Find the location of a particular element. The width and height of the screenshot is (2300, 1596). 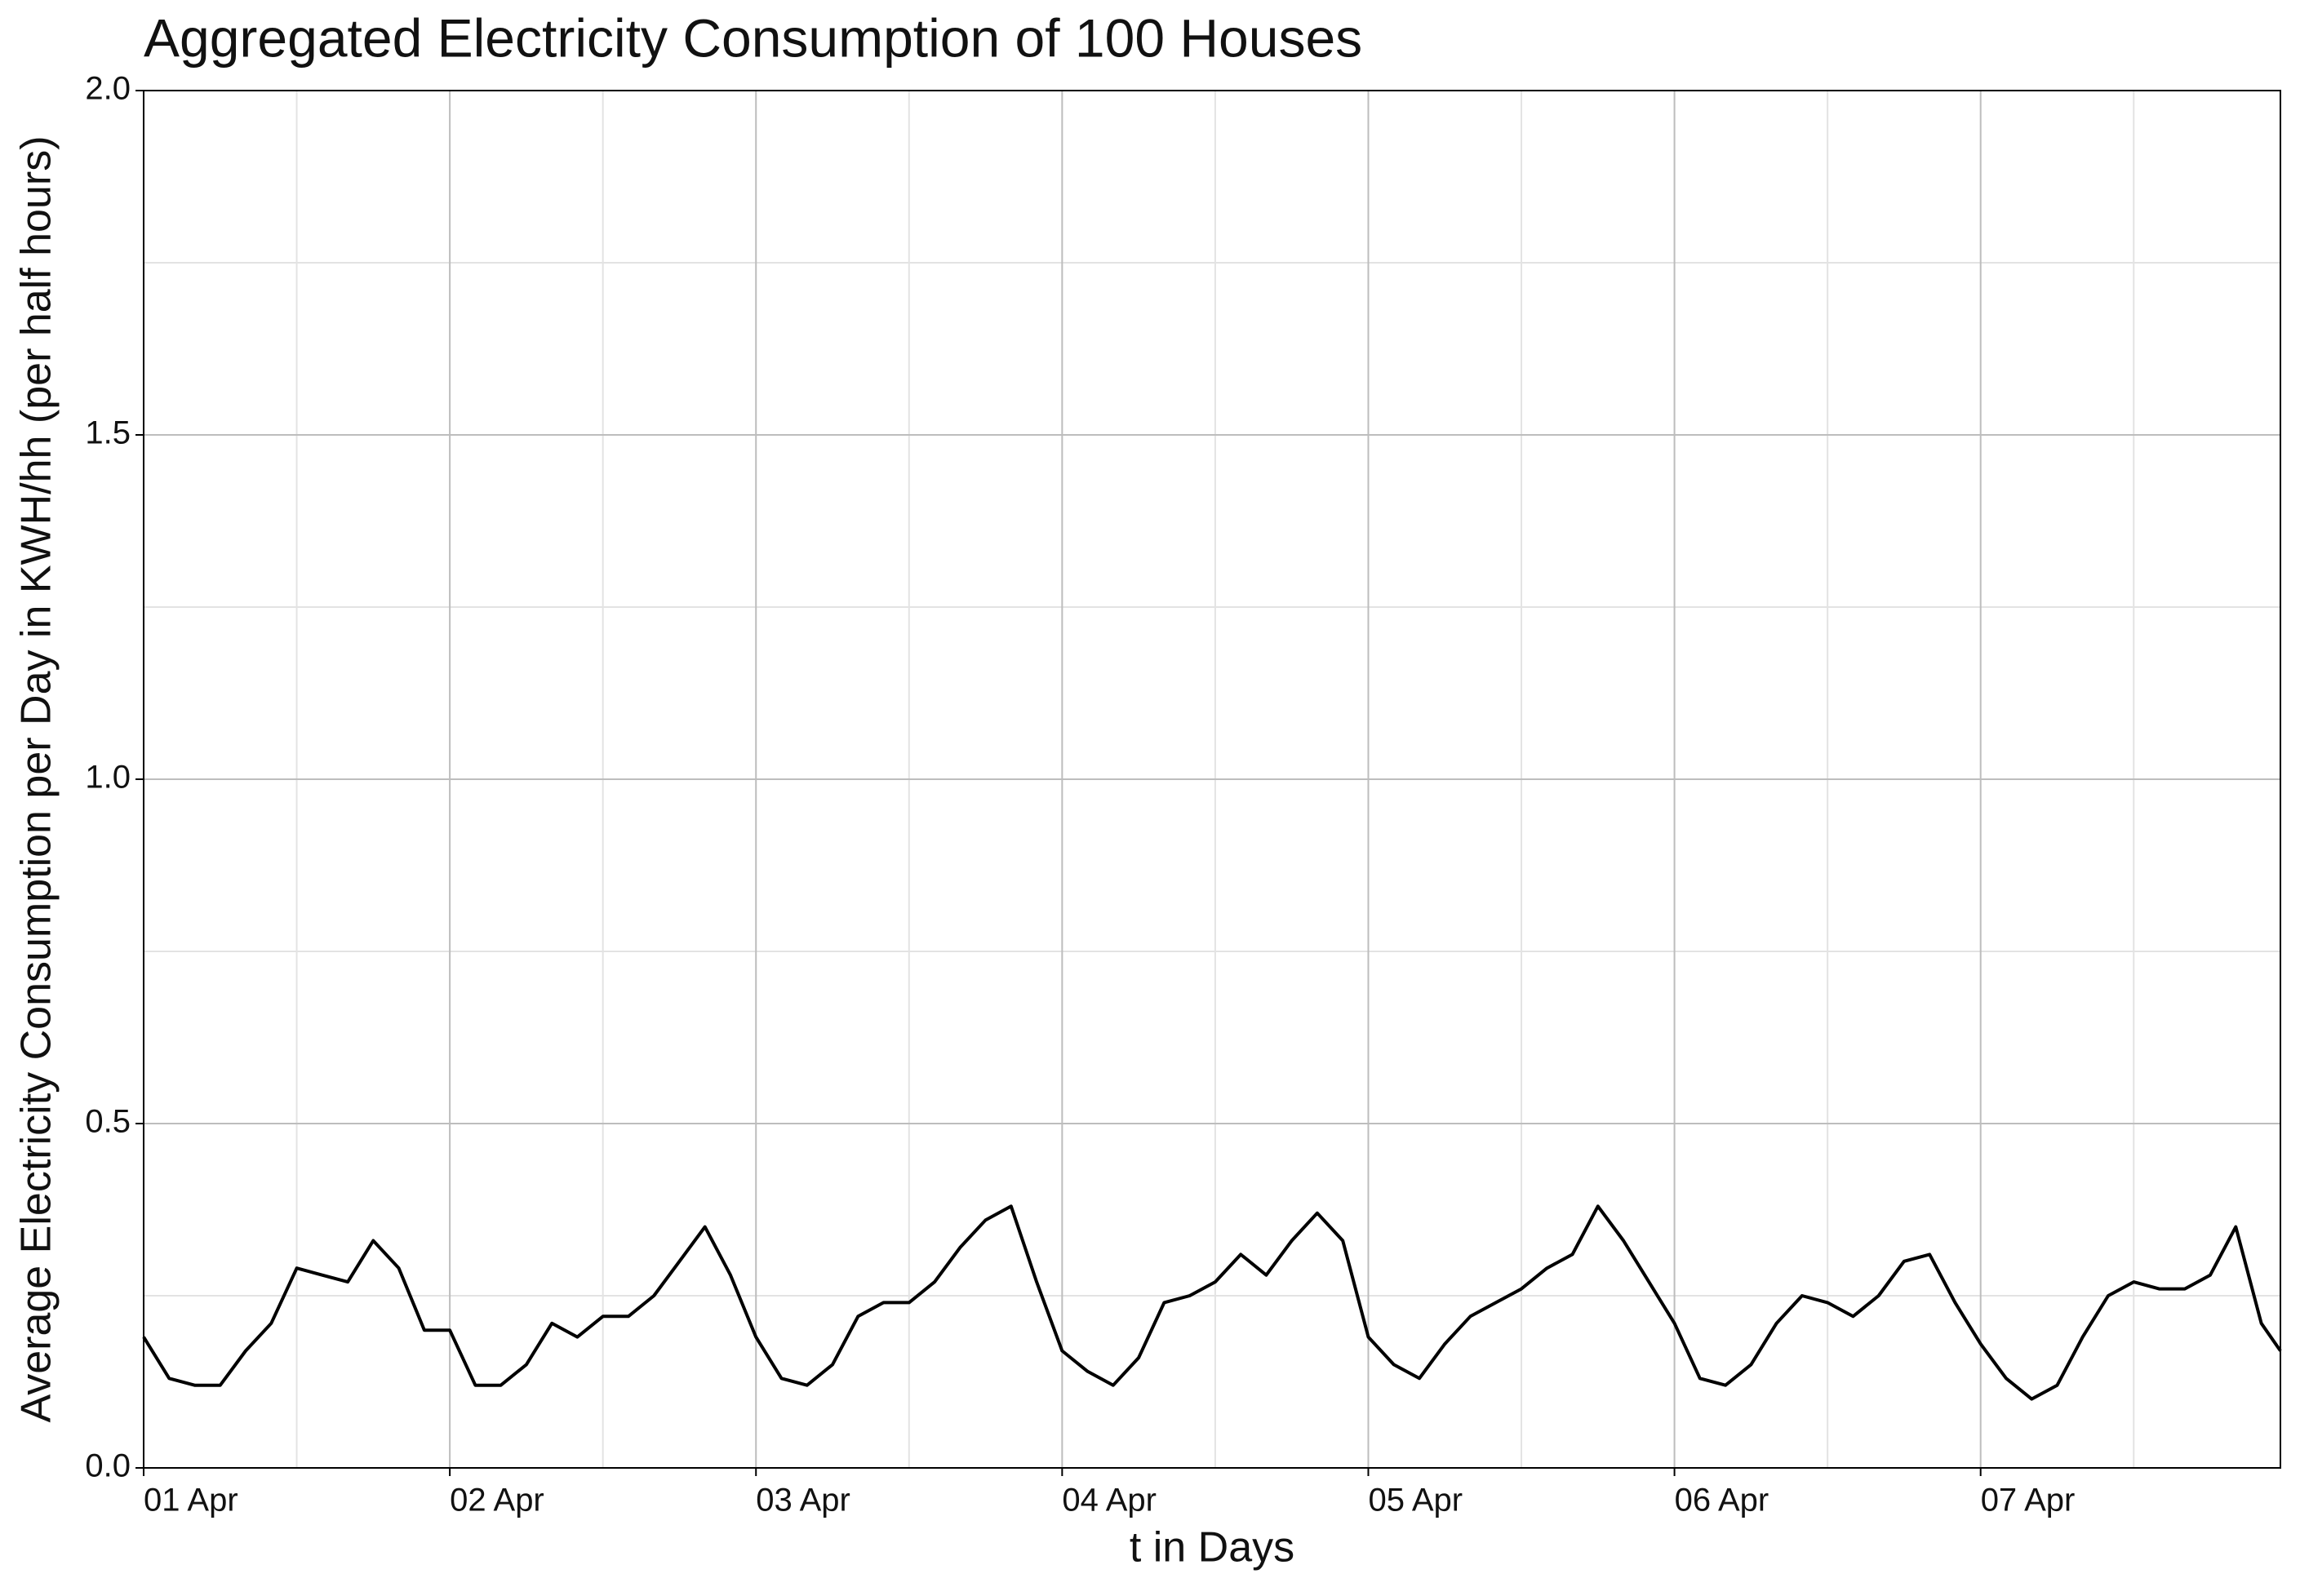

y-tick-label: 1.0 is located at coordinates (108, 778).